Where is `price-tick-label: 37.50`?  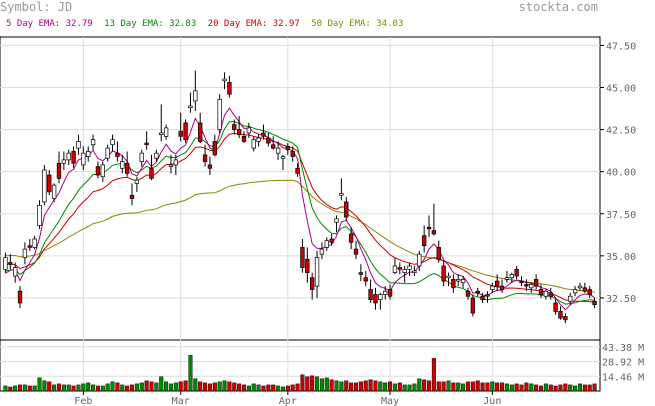 price-tick-label: 37.50 is located at coordinates (621, 215).